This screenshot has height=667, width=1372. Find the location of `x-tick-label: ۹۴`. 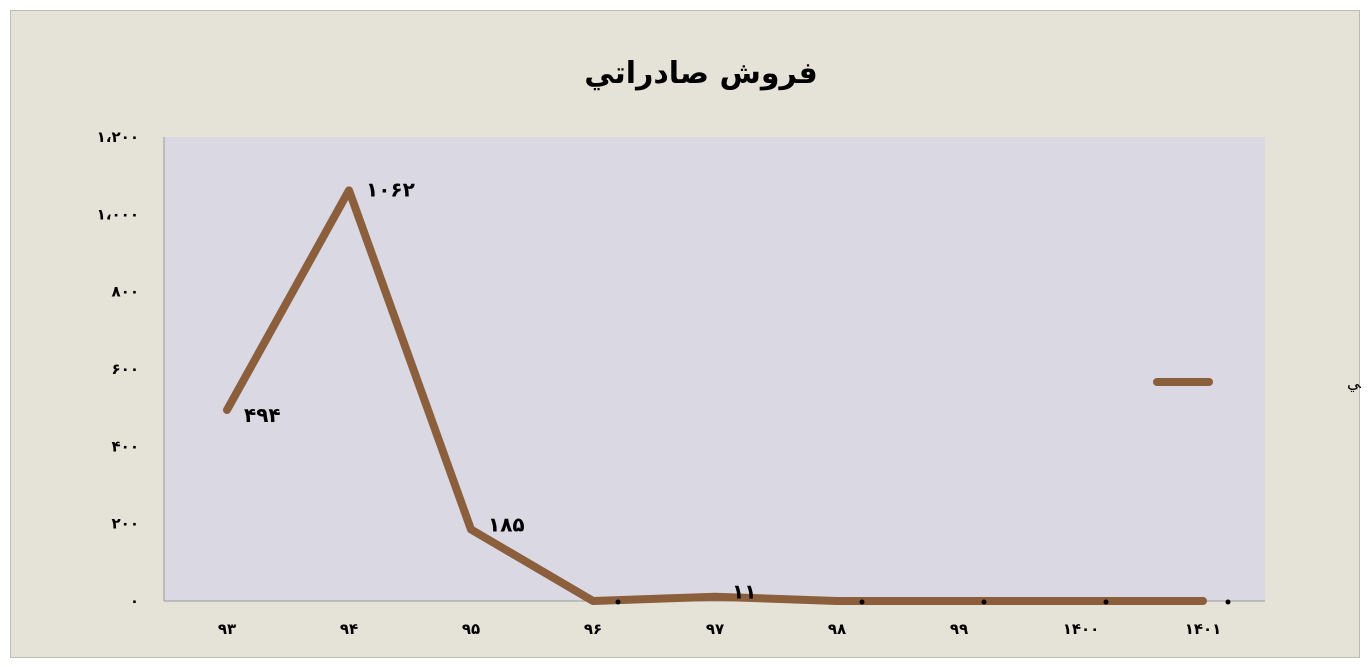

x-tick-label: ۹۴ is located at coordinates (349, 629).